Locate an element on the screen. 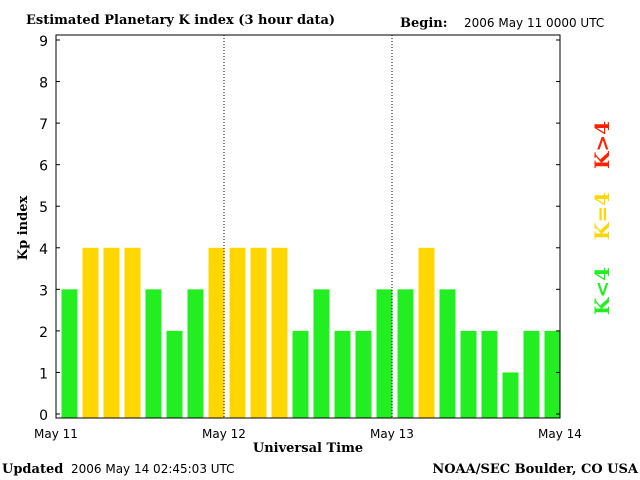 The height and width of the screenshot is (480, 640). y-tick-label: 3 is located at coordinates (43, 291).